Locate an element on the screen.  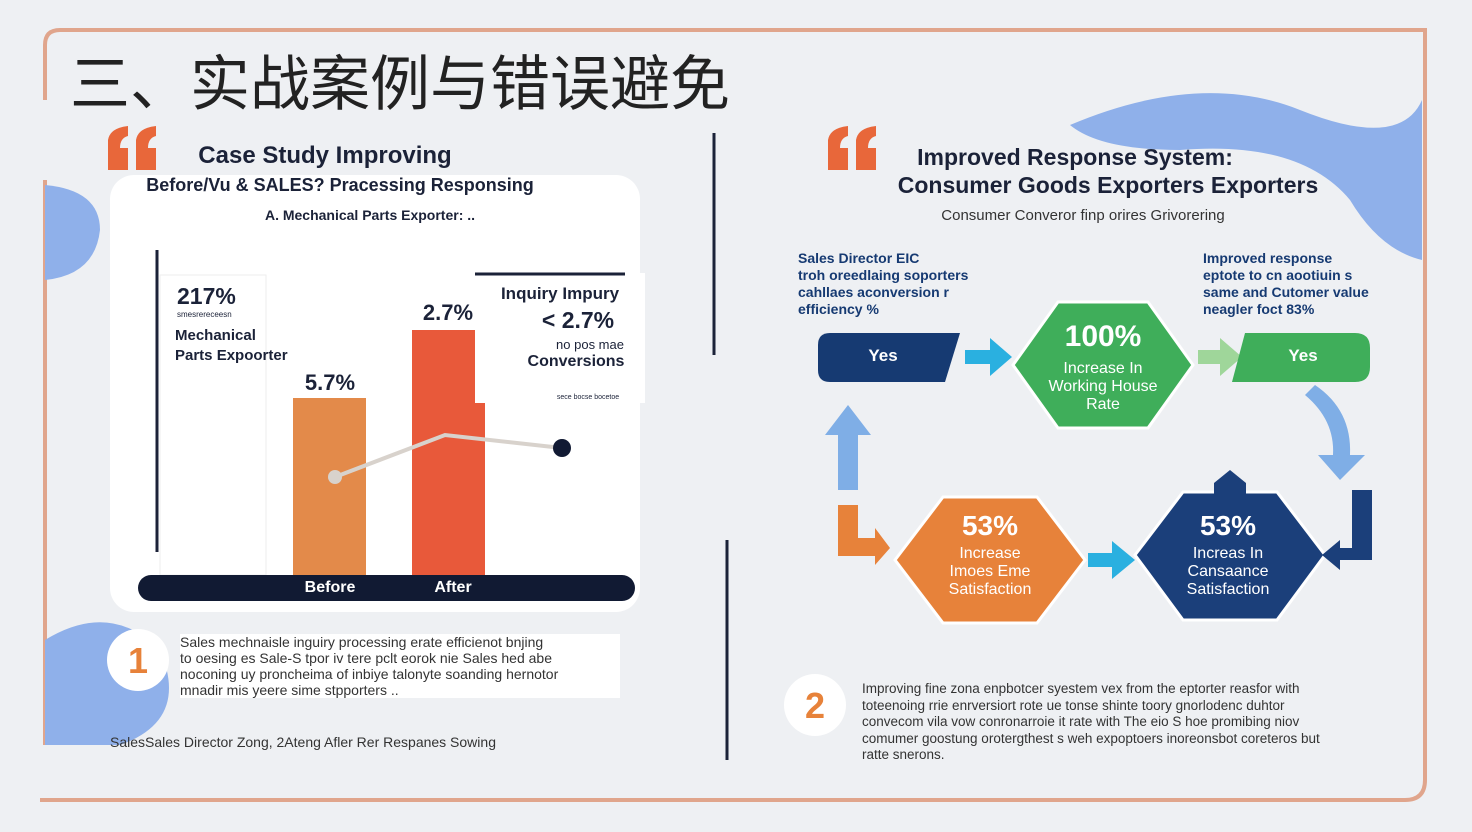
house-icon is located at coordinates (1230, 482).